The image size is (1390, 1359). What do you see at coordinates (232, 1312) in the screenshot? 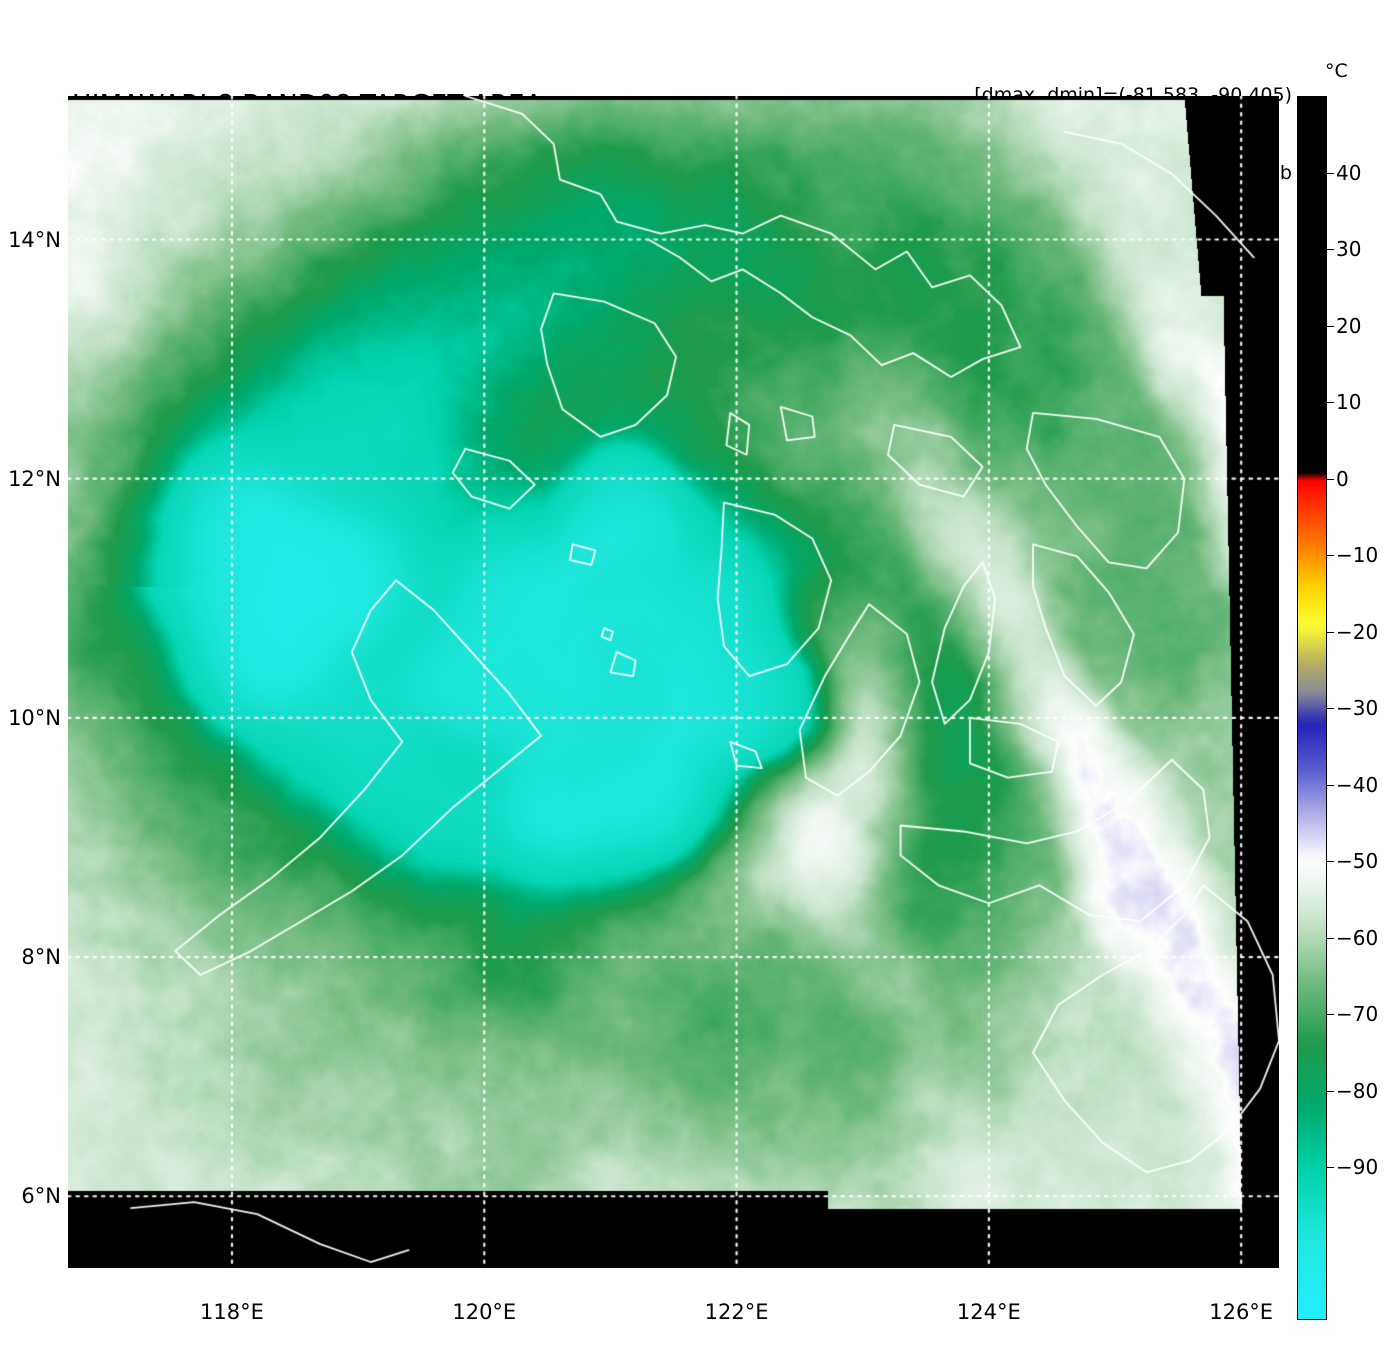
I see `lon-tick-label: 118°E` at bounding box center [232, 1312].